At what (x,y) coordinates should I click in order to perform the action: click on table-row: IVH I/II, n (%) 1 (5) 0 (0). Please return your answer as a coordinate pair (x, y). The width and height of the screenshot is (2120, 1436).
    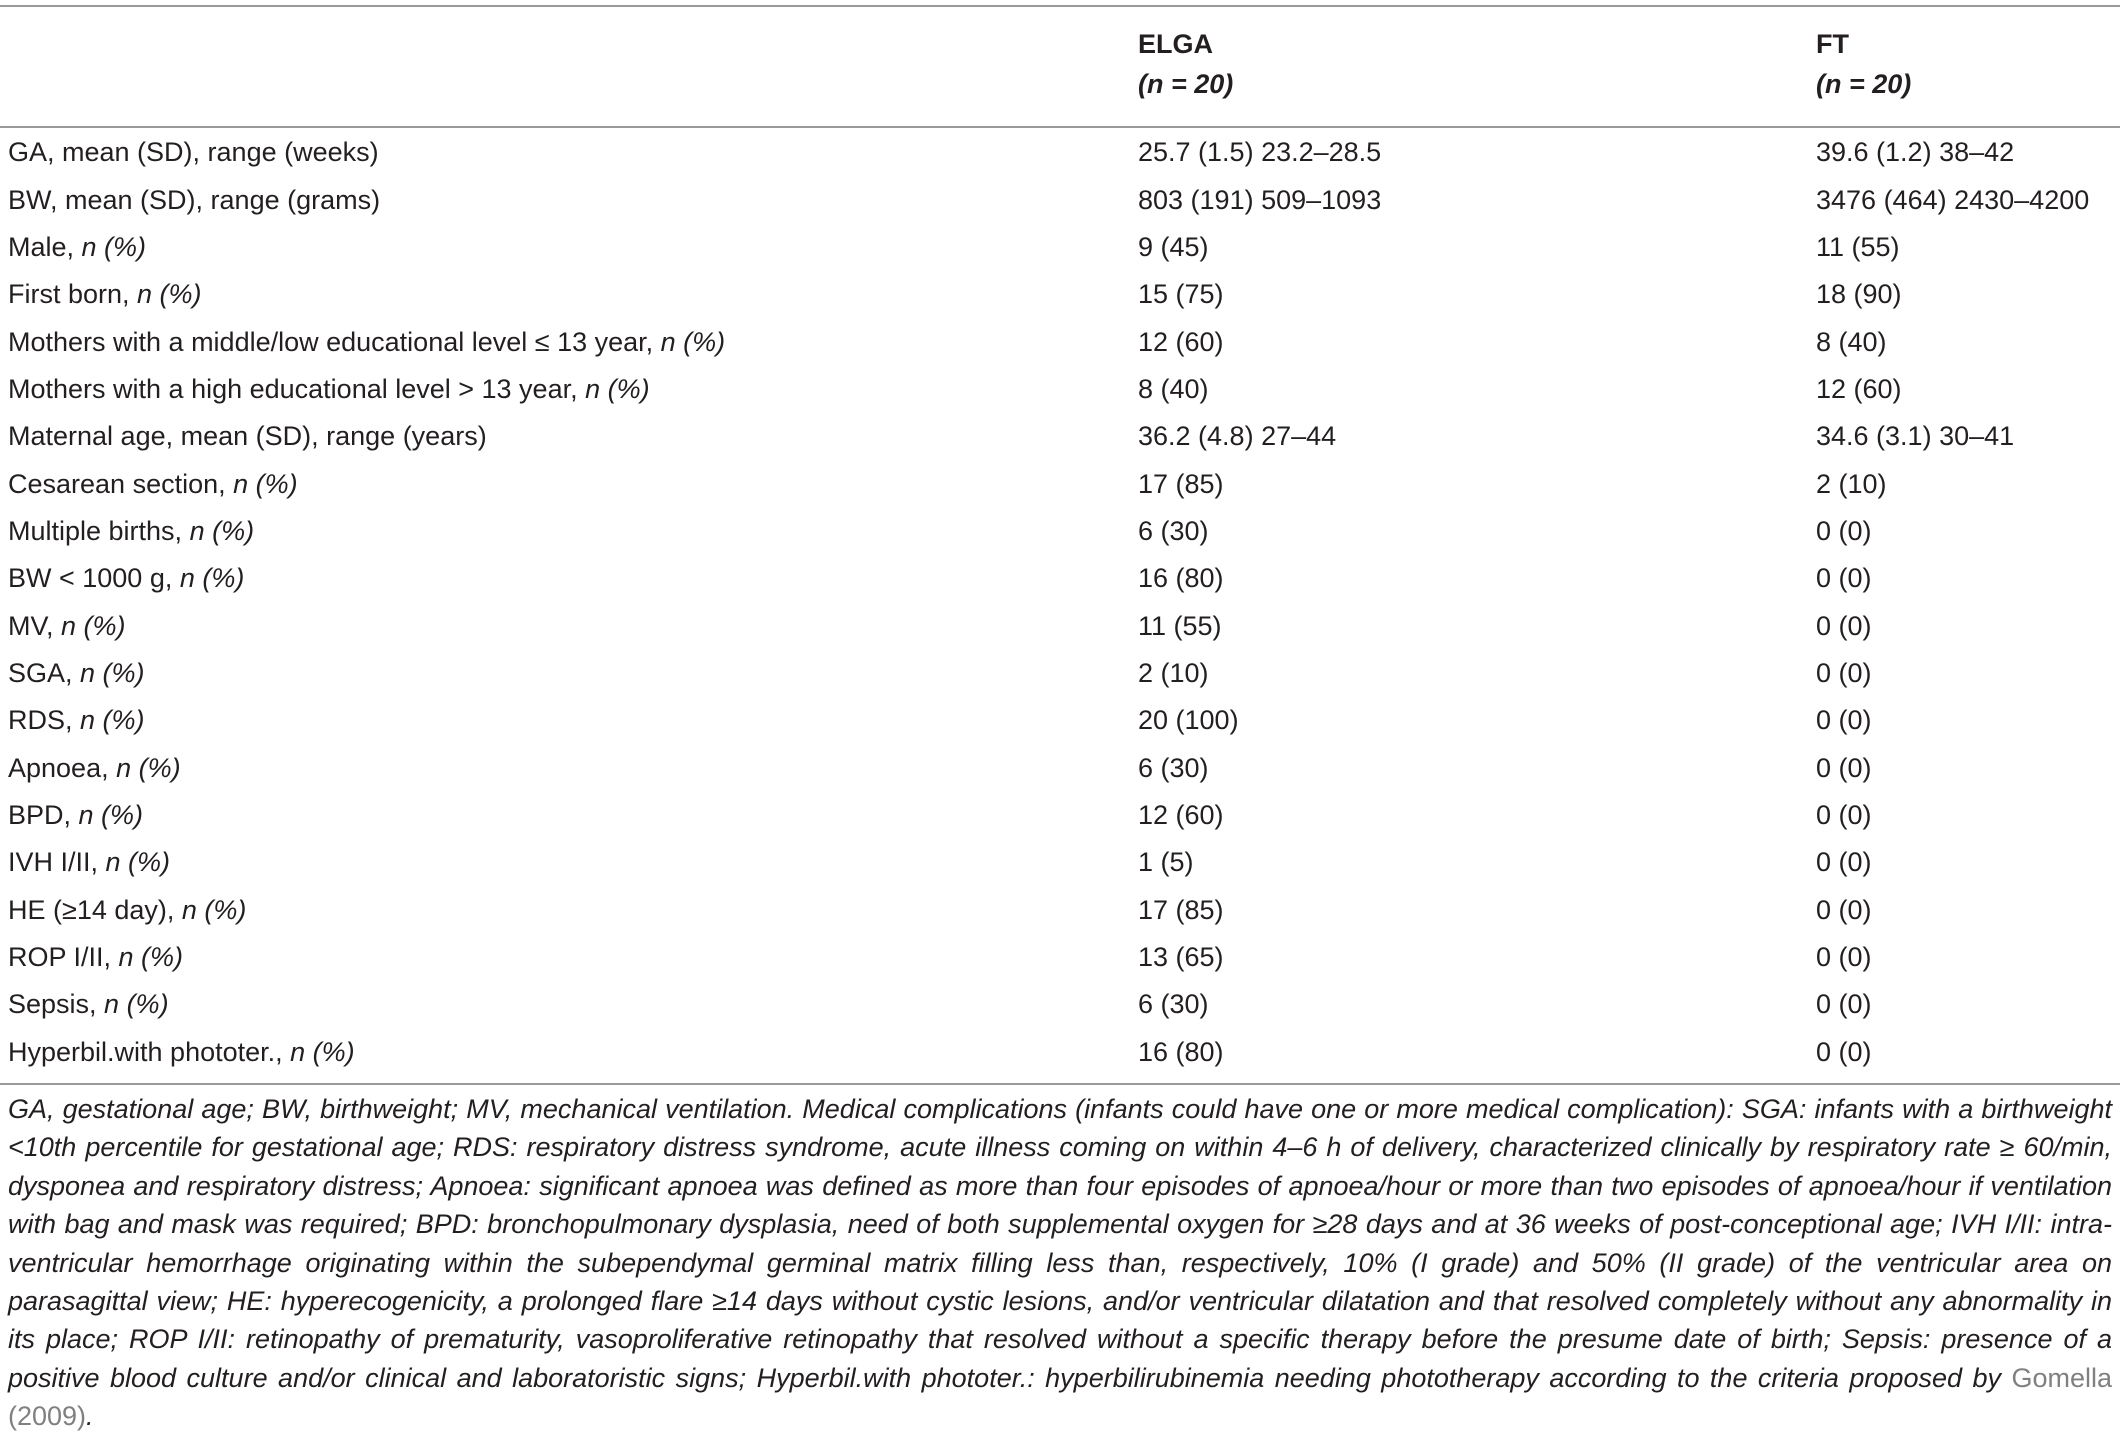
    Looking at the image, I should click on (1058, 862).